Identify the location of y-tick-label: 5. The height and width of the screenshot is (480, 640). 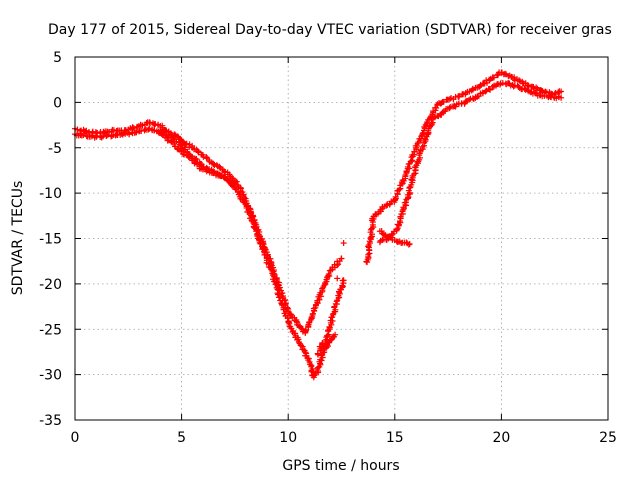
(57, 58).